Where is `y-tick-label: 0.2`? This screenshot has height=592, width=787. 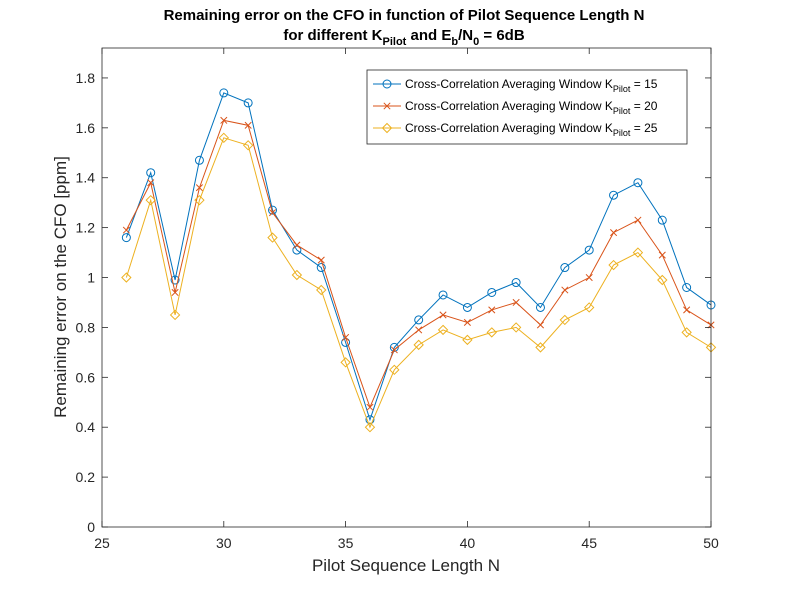 y-tick-label: 0.2 is located at coordinates (86, 477).